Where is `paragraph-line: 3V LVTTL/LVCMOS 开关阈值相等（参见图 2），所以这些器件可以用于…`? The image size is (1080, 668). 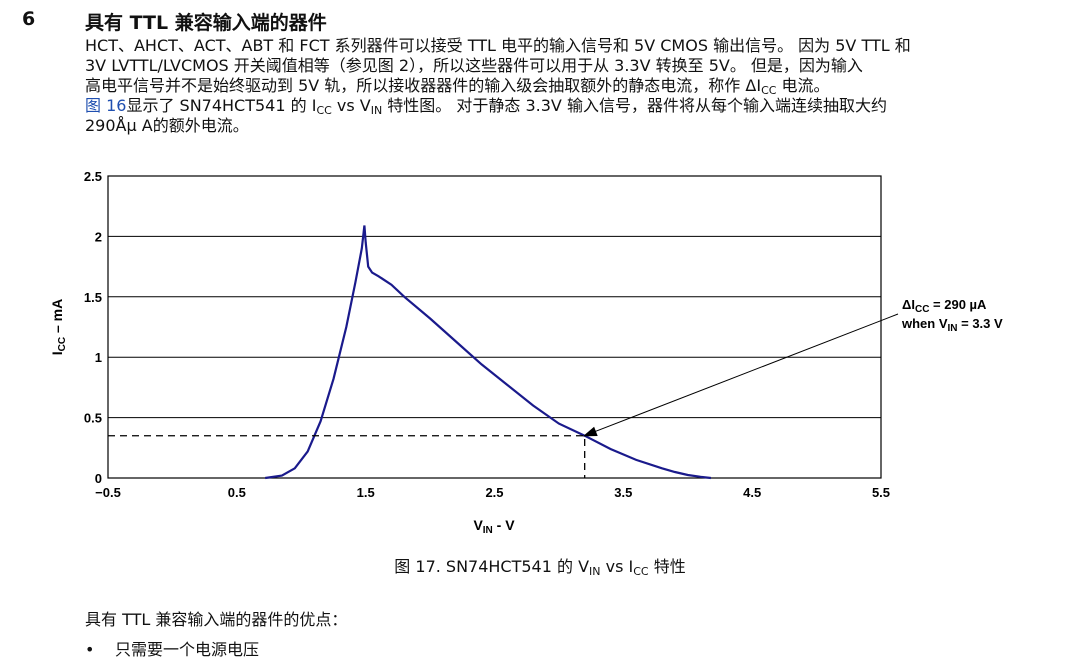
paragraph-line: 3V LVTTL/LVCMOS 开关阈值相等（参见图 2），所以这些器件可以用于… is located at coordinates (474, 65).